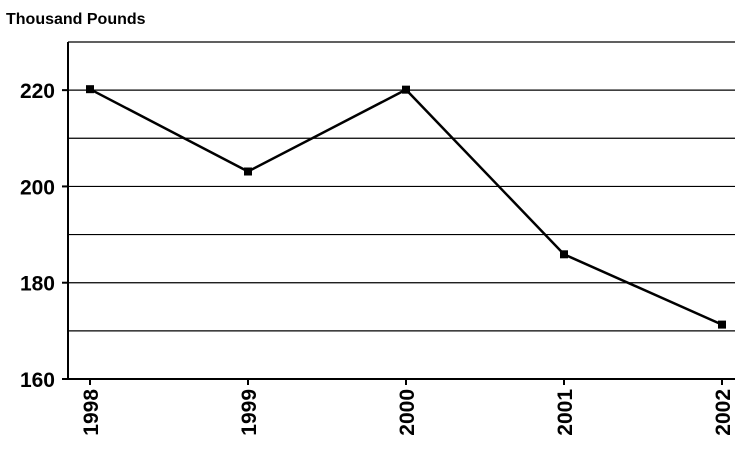 This screenshot has height=449, width=735. What do you see at coordinates (406, 89) in the screenshot?
I see `data-point-2000` at bounding box center [406, 89].